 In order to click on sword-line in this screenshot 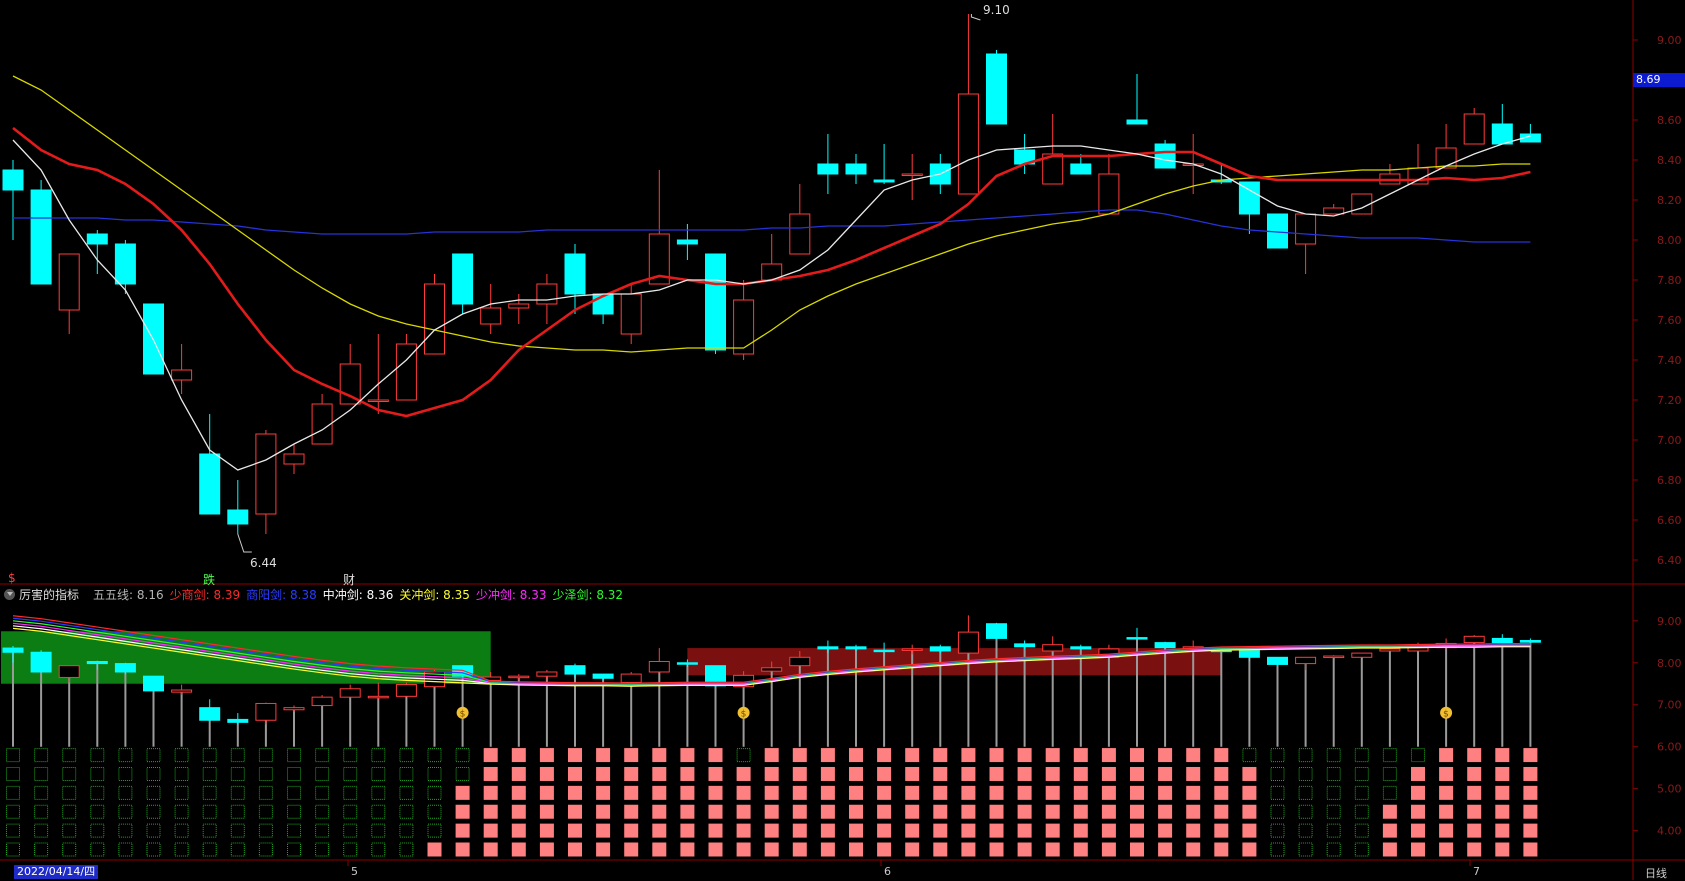, I will do `click(771, 657)`.